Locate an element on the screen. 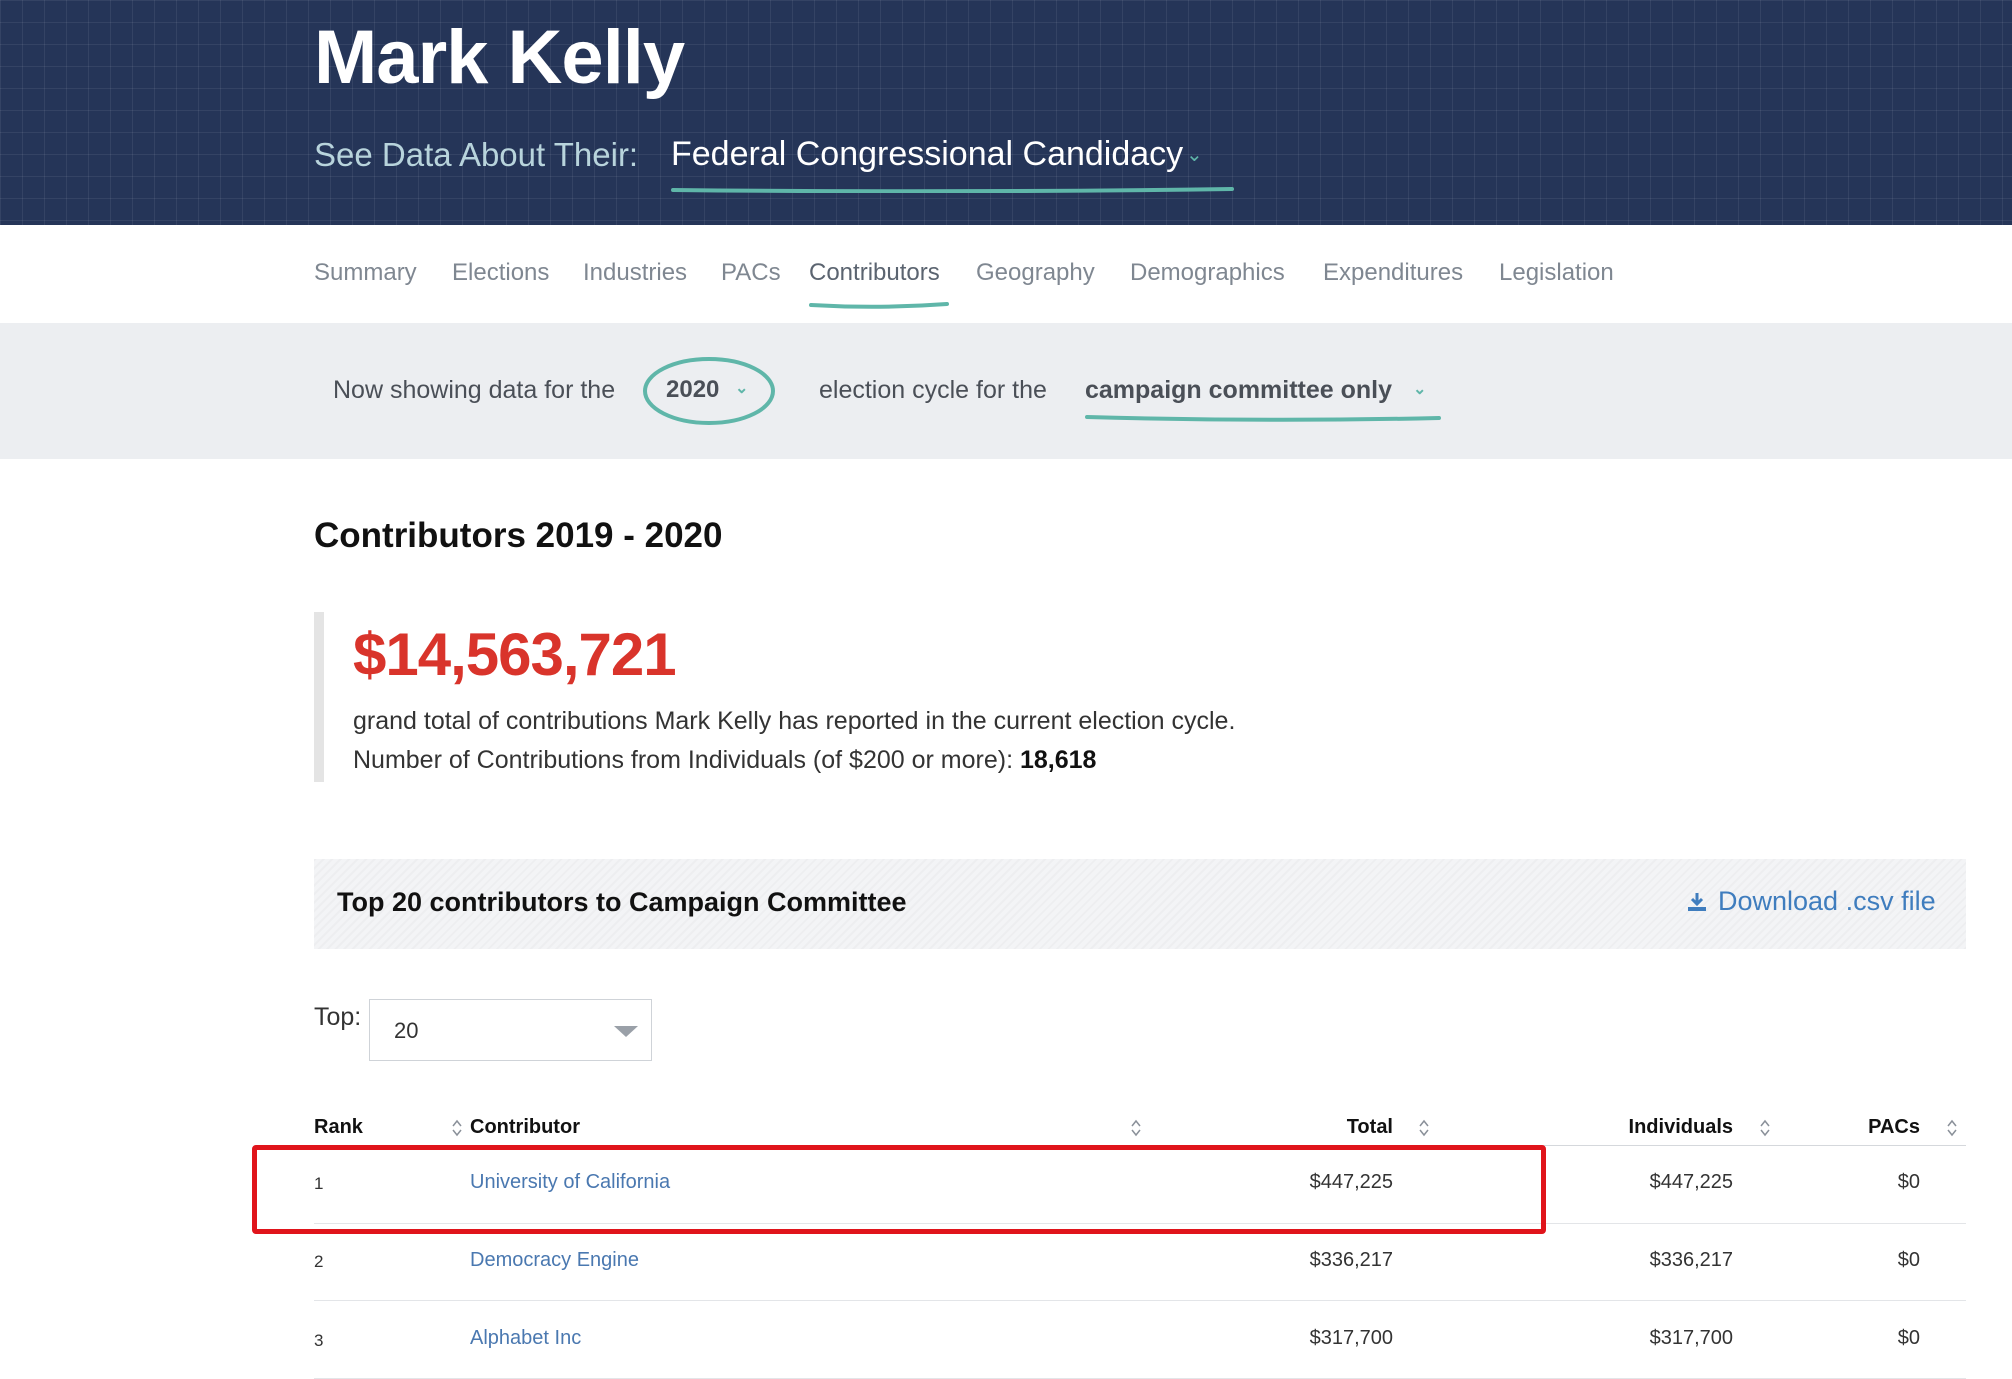  table-cell-total: $336,217 is located at coordinates (1351, 1260).